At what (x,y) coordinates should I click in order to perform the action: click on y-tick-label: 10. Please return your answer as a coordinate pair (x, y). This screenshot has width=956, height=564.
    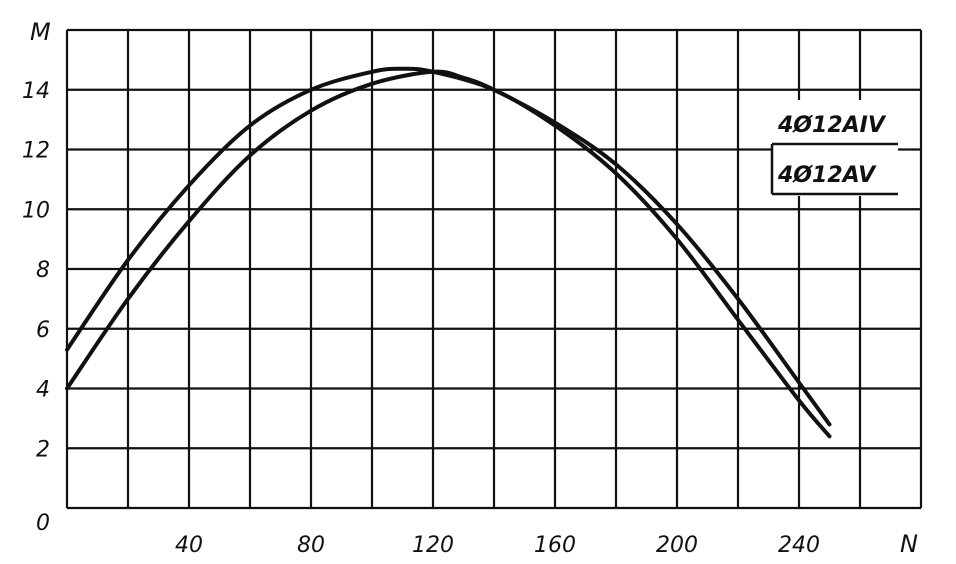
    Looking at the image, I should click on (36, 210).